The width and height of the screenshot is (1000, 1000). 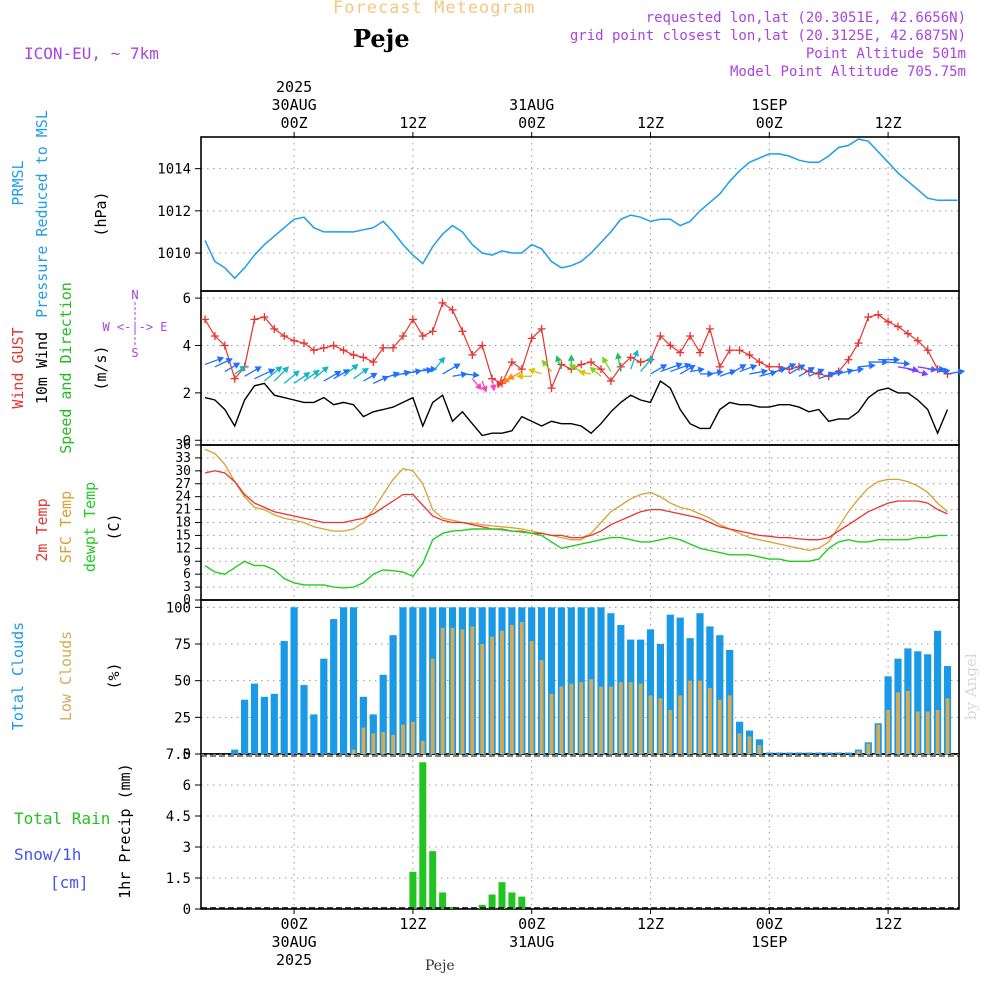 I want to click on temp-unit: (C), so click(x=114, y=526).